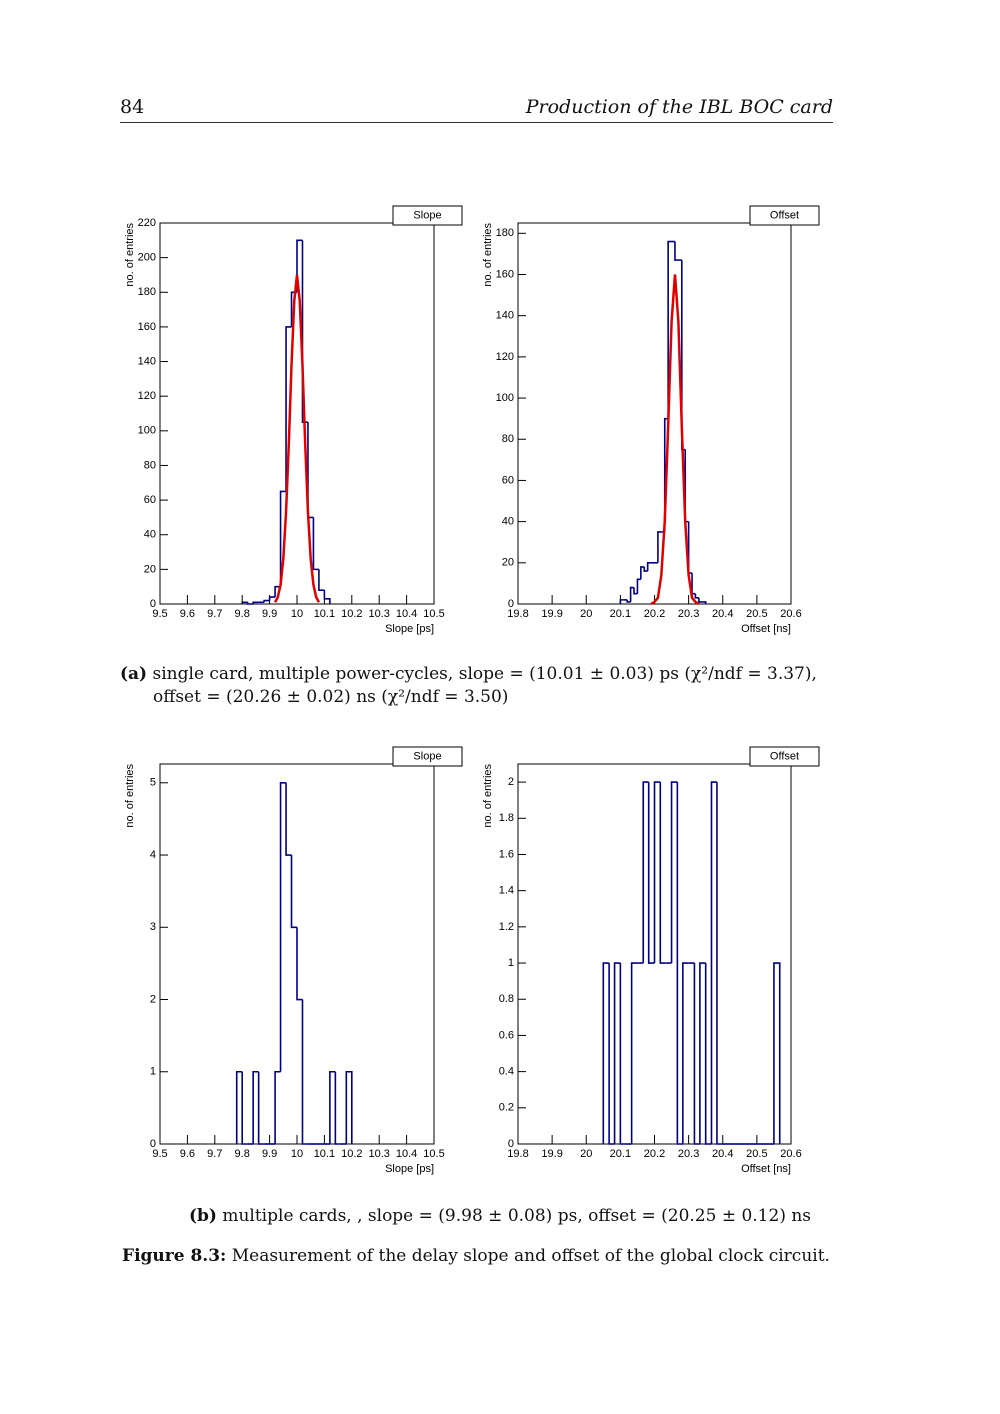 This screenshot has height=1414, width=1000. What do you see at coordinates (790, 614) in the screenshot?
I see `x-tick-label: 20.6` at bounding box center [790, 614].